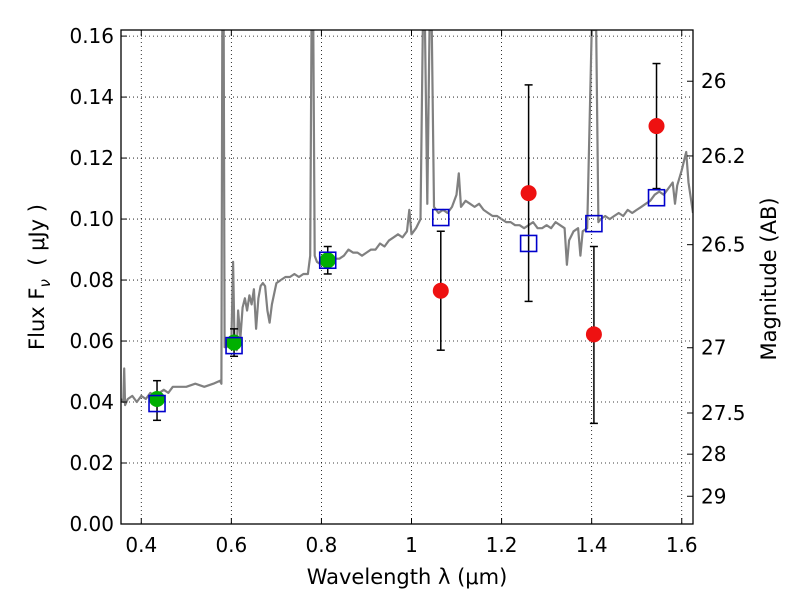 The height and width of the screenshot is (605, 800). What do you see at coordinates (411, 545) in the screenshot?
I see `x-tick-label: 1` at bounding box center [411, 545].